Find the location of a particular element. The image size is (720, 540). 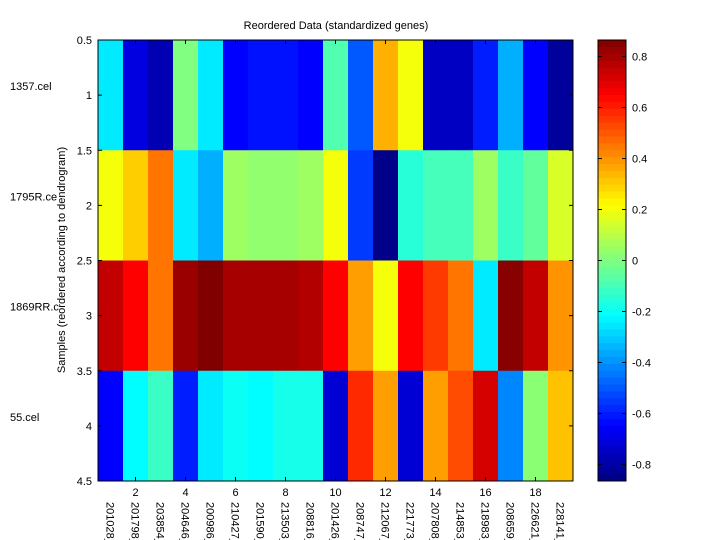

column-label: 204646_ is located at coordinates (185, 521).